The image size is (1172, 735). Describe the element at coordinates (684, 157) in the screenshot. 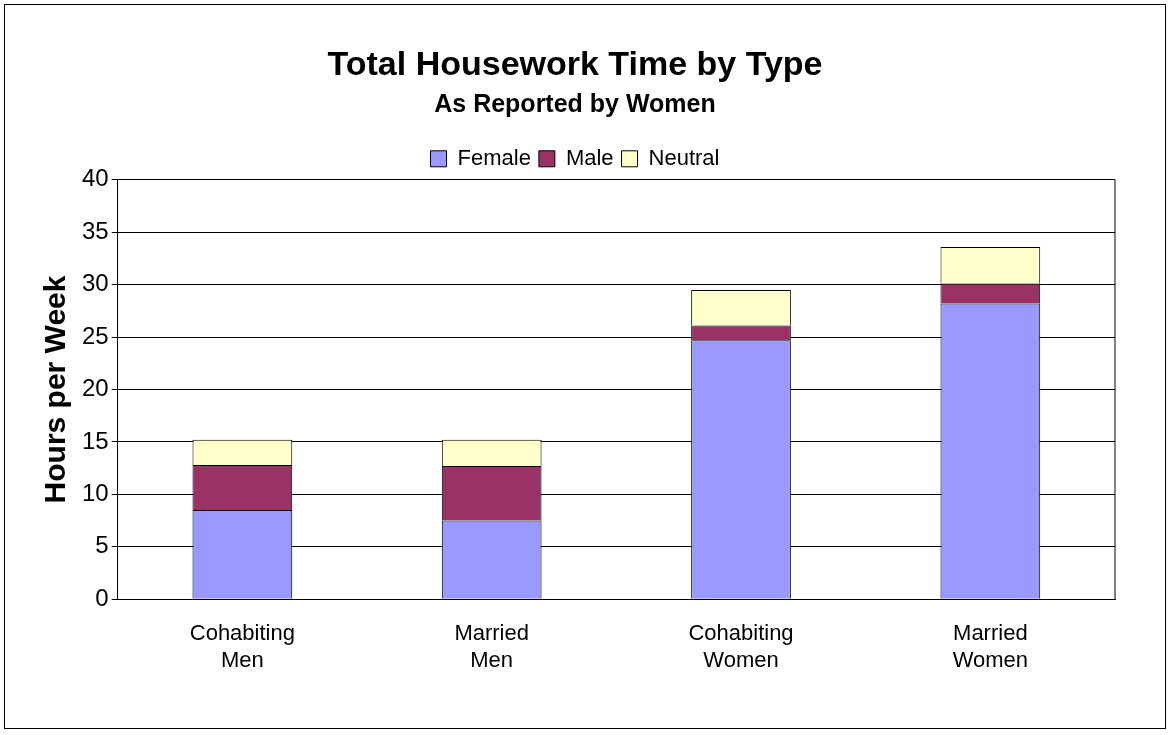

I see `legend-label: Neutral` at that location.